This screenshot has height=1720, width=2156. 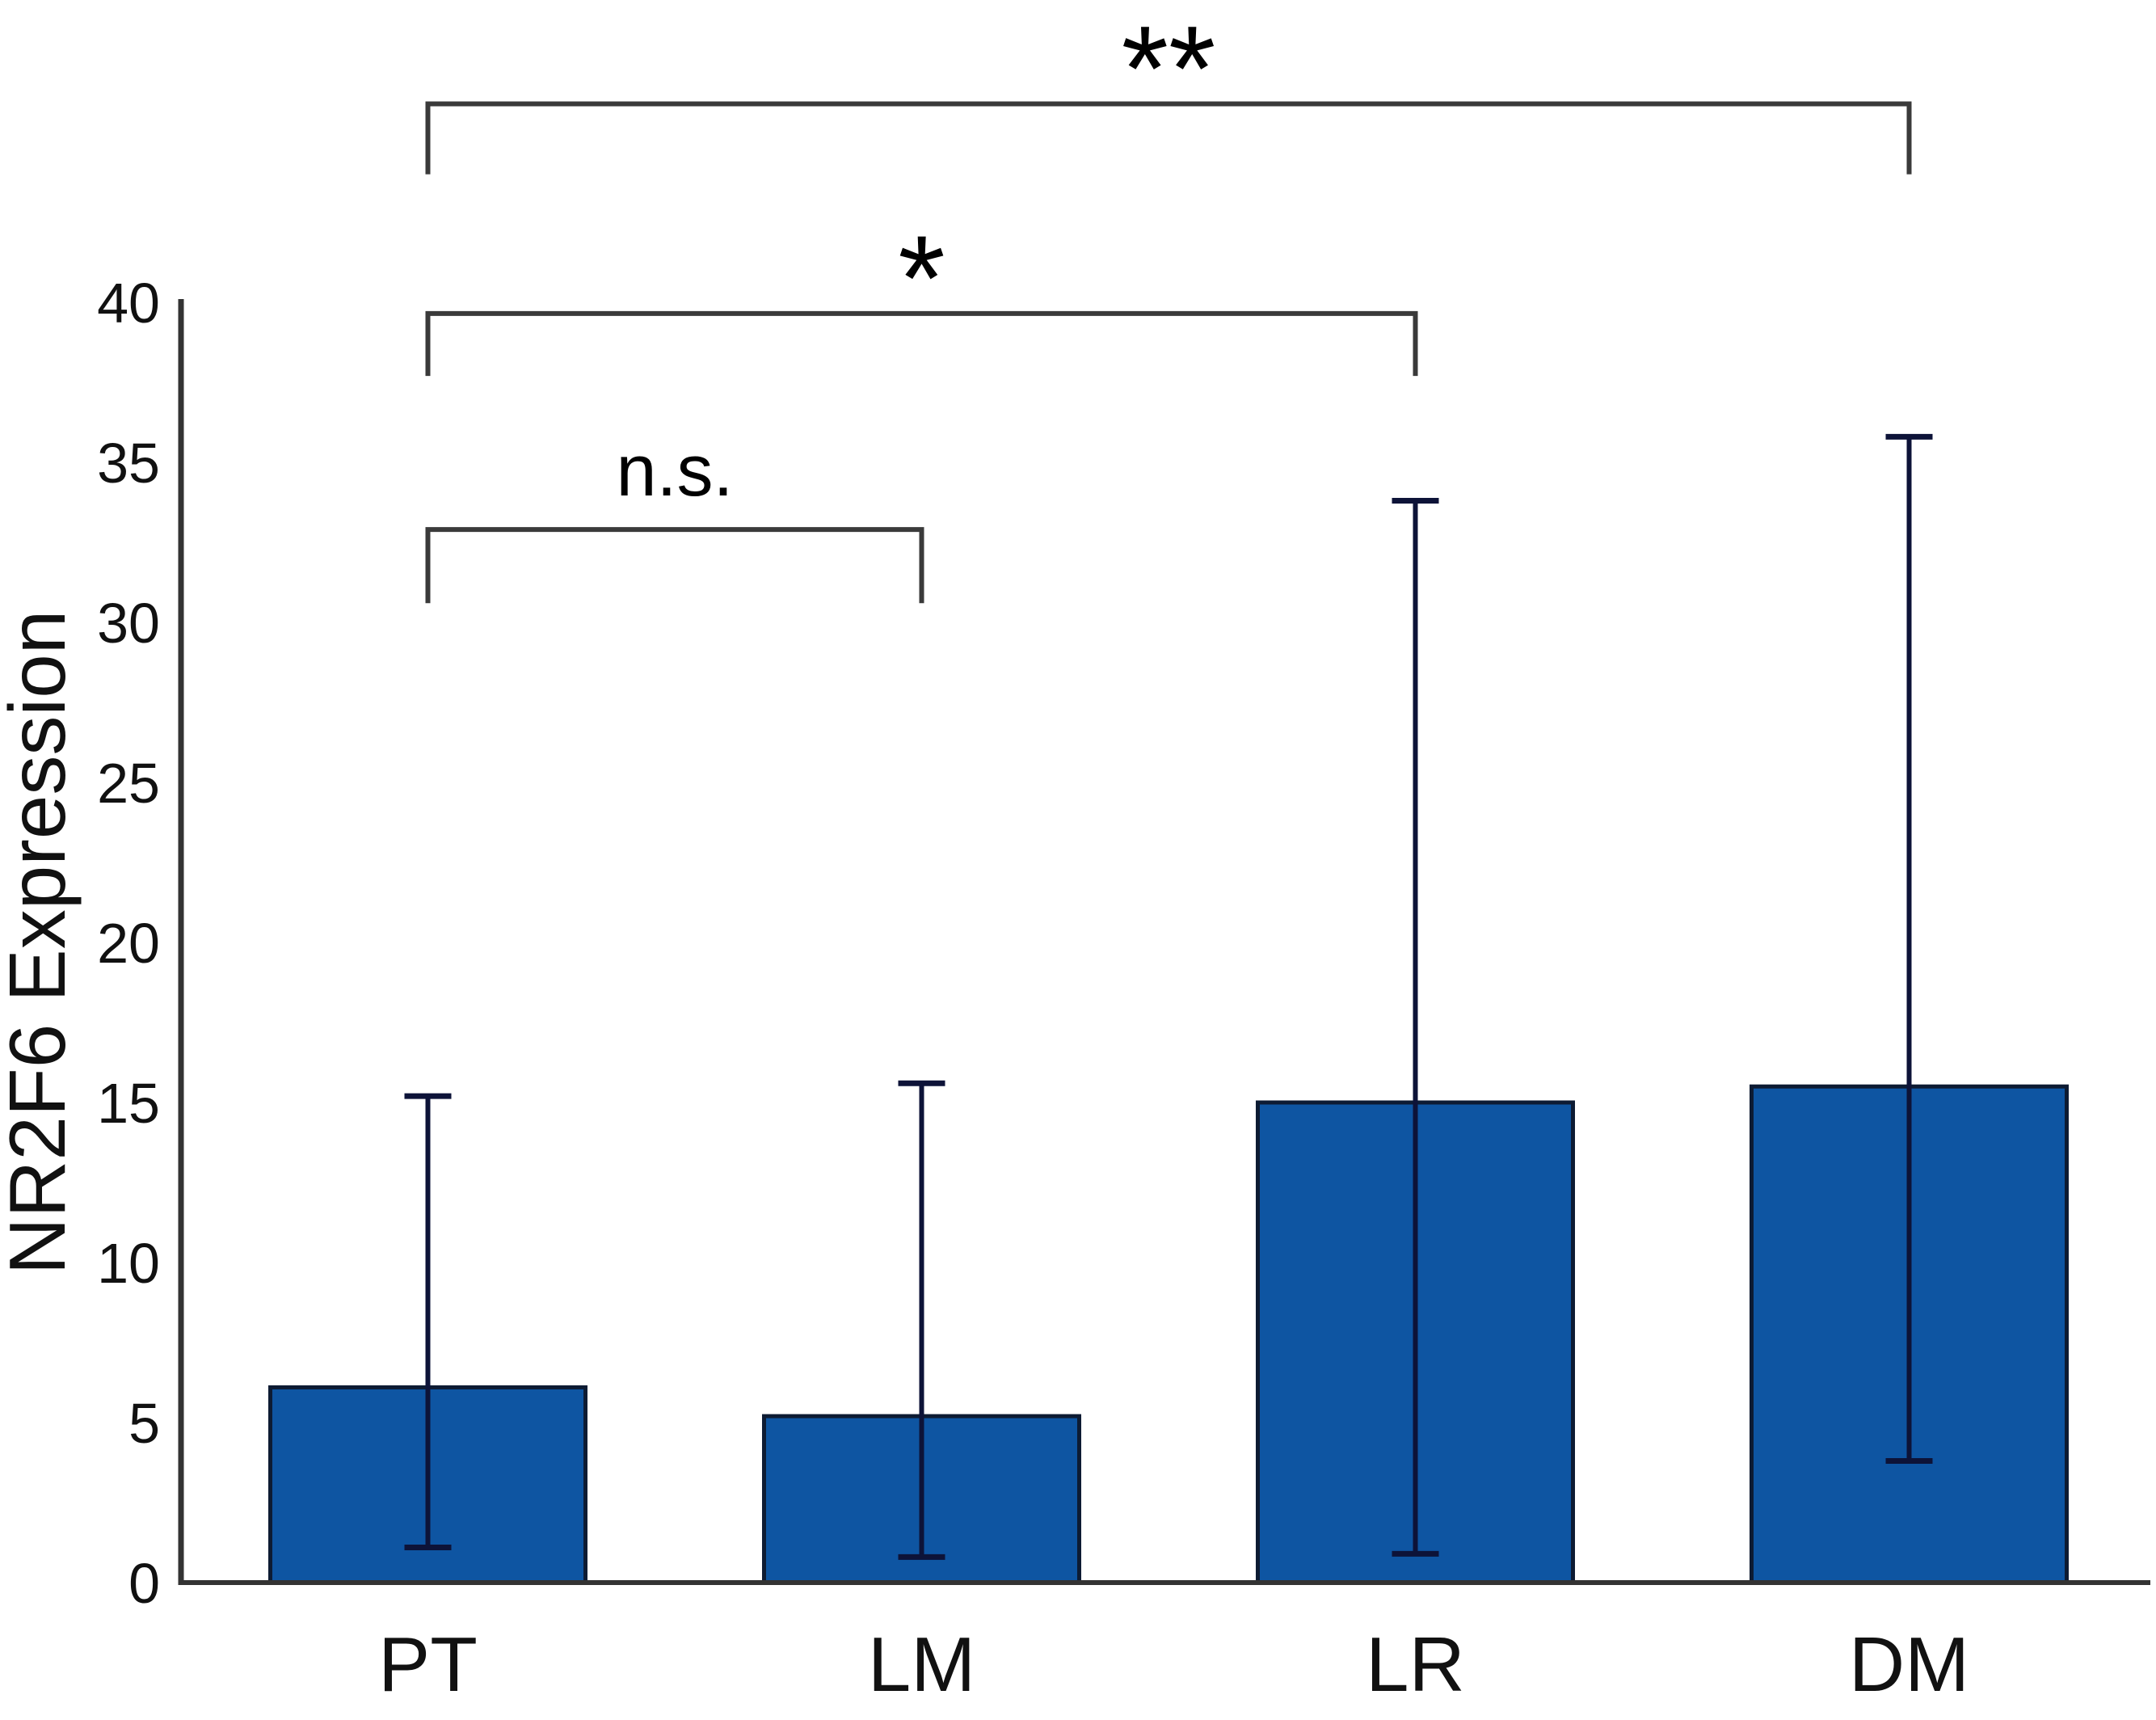 I want to click on error-bar-PT, so click(x=428, y=1321).